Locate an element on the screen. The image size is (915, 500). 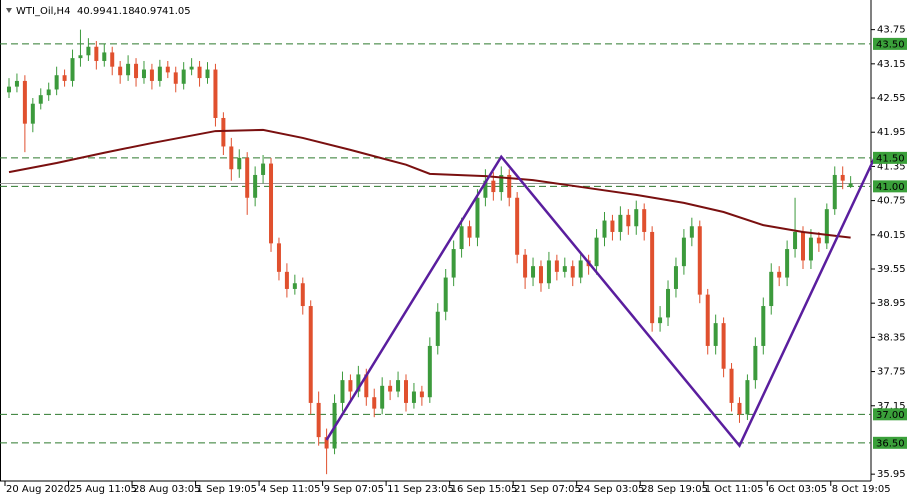
x-tick-label: 24 Sep 03:05 is located at coordinates (611, 489).